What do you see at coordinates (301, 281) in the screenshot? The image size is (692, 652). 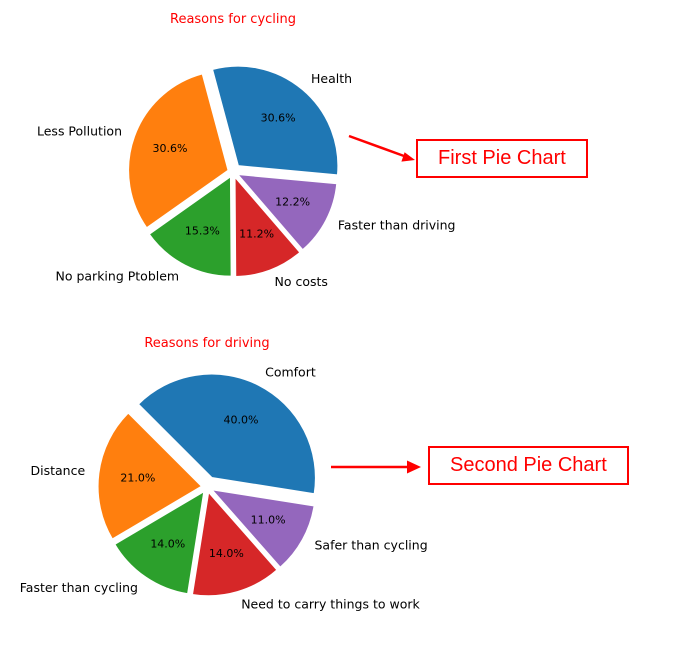 I see `pie-slice-label: No costs` at bounding box center [301, 281].